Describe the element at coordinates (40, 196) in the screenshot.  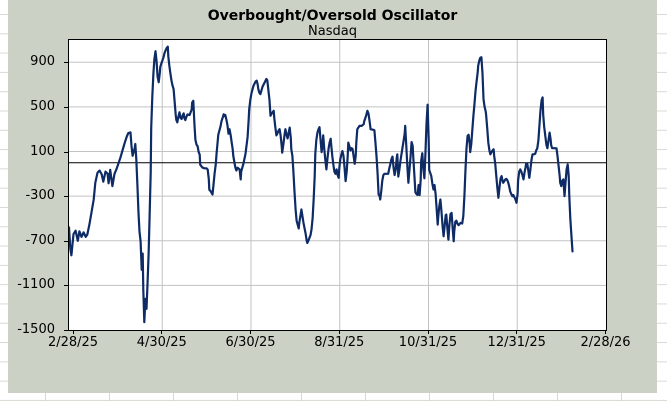
I see `y-axis-label: -300` at that location.